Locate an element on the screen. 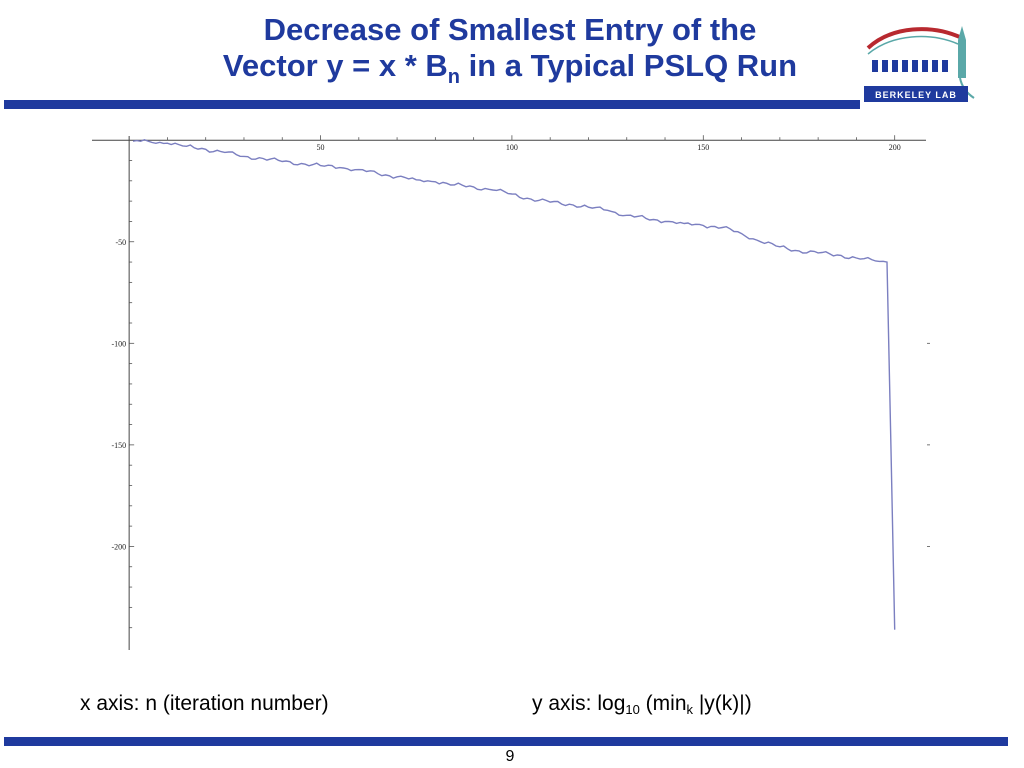  y-axis-caption: y axis: log10 (mink |y(k)|) is located at coordinates (642, 704).